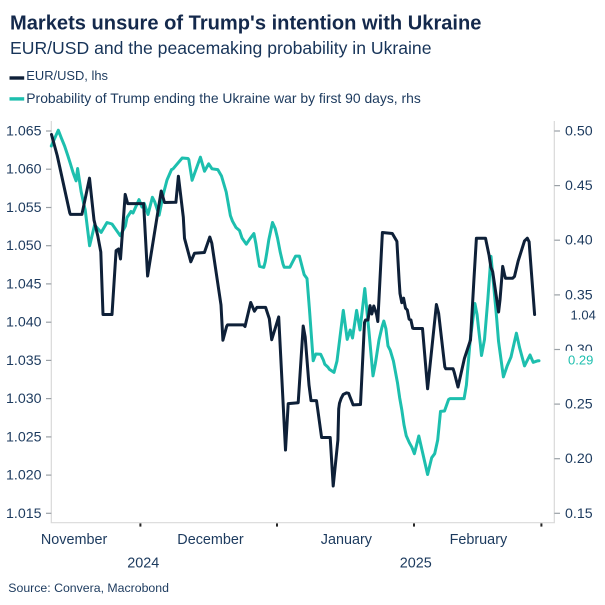 The image size is (605, 605). I want to click on svg-text: 0.35, so click(579, 295).